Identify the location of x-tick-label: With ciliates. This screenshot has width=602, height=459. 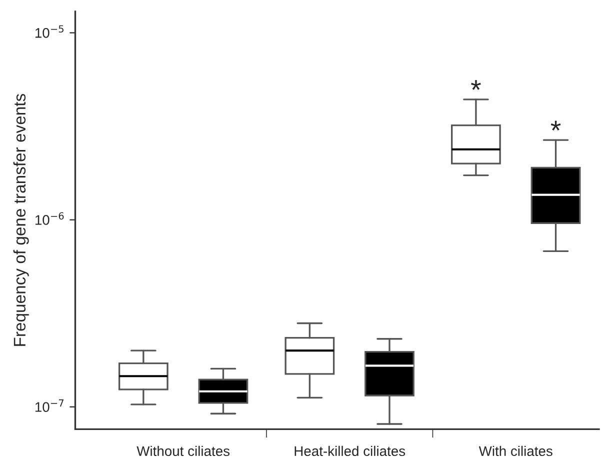
(515, 451).